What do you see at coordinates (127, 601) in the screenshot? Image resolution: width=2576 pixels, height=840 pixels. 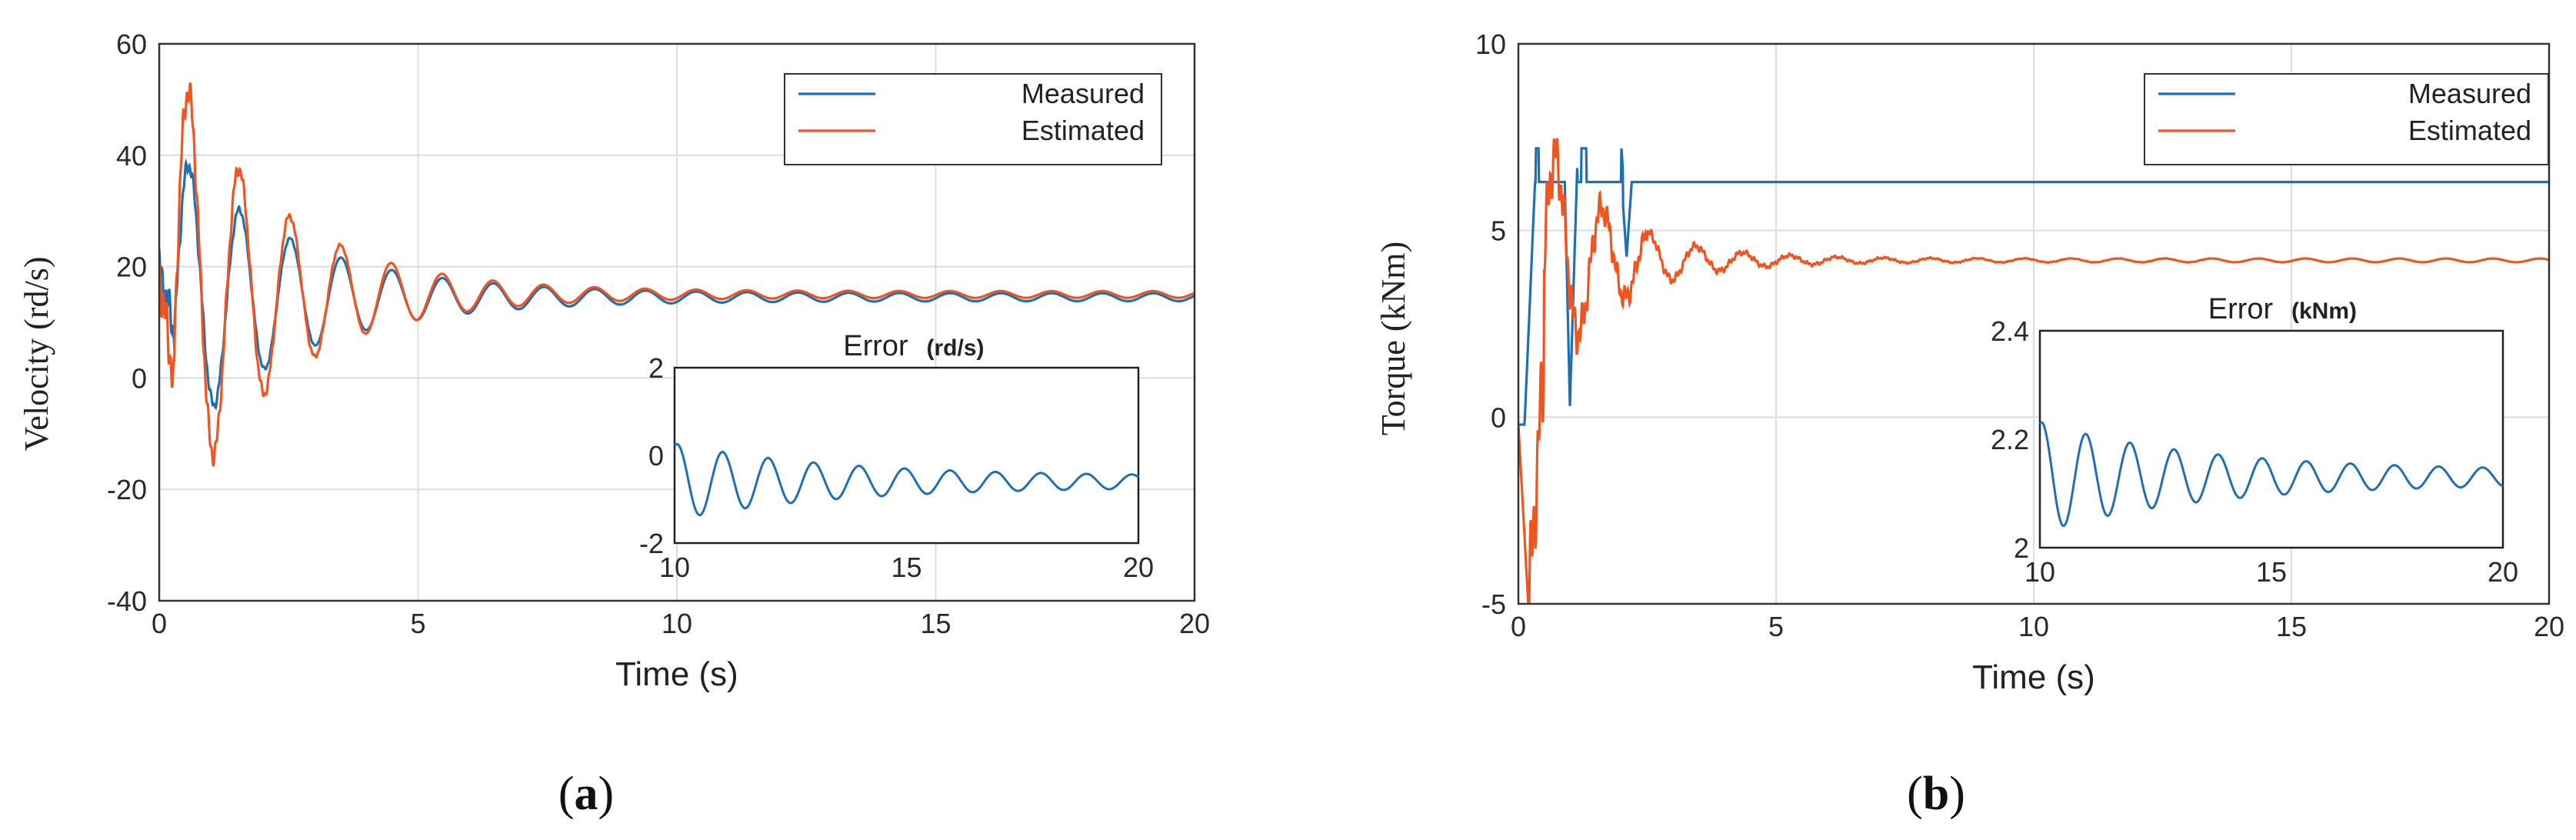 I see `y-tick-label: -40` at bounding box center [127, 601].